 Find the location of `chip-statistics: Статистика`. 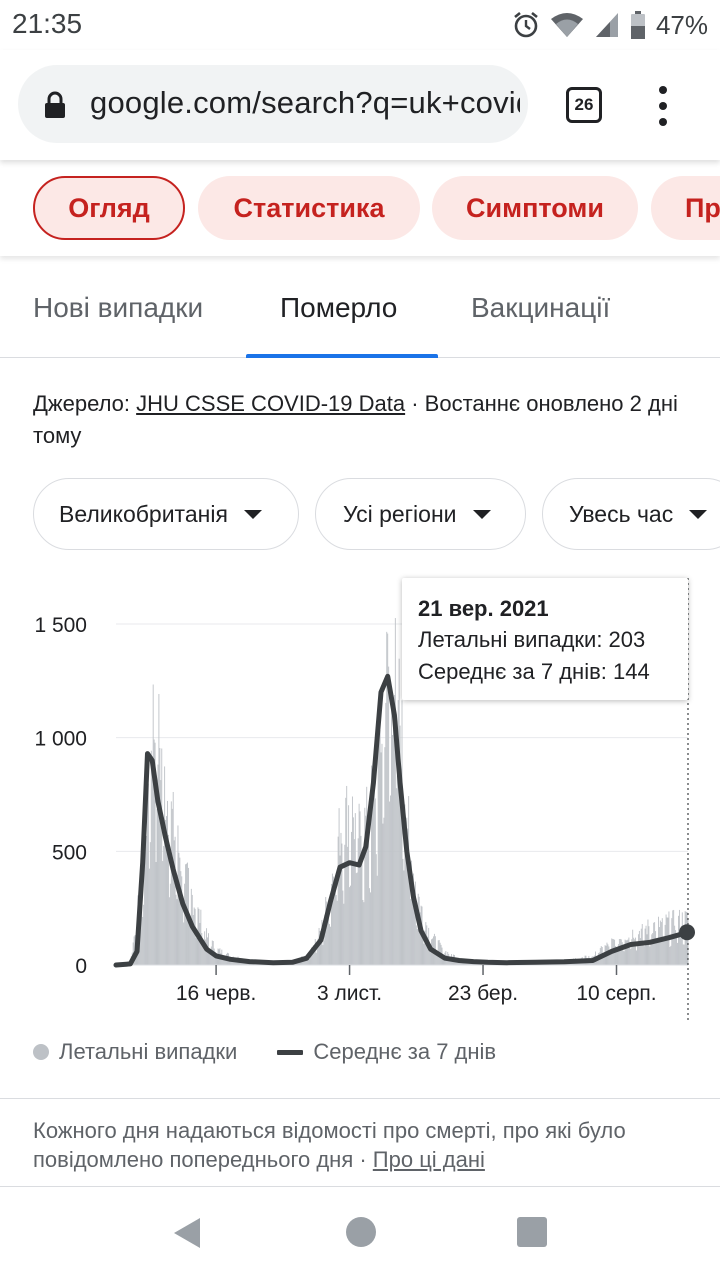

chip-statistics: Статистика is located at coordinates (309, 208).